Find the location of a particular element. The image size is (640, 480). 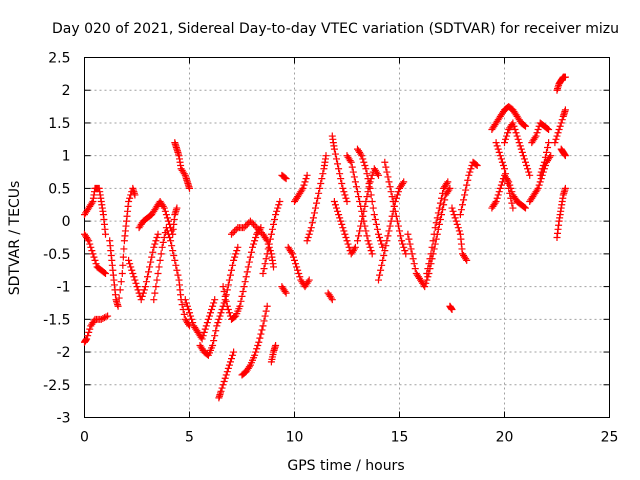

y-tick-label: 0.5 is located at coordinates (59, 189).